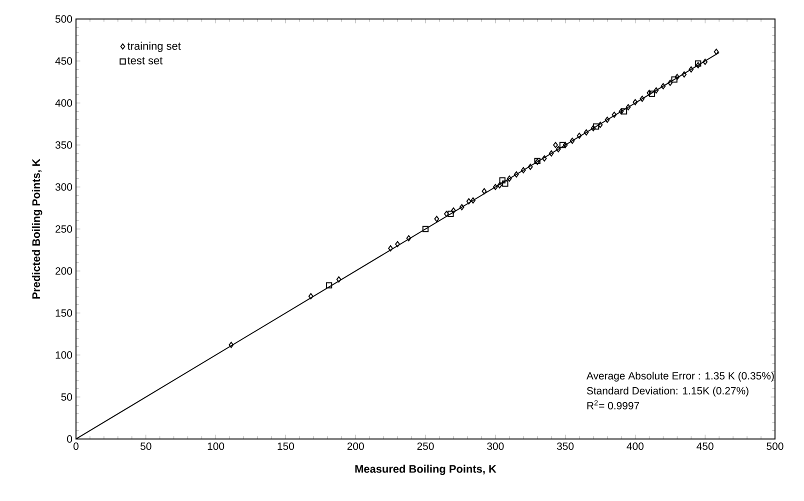 The width and height of the screenshot is (804, 501). Describe the element at coordinates (565, 446) in the screenshot. I see `x-tick-label: 350` at that location.